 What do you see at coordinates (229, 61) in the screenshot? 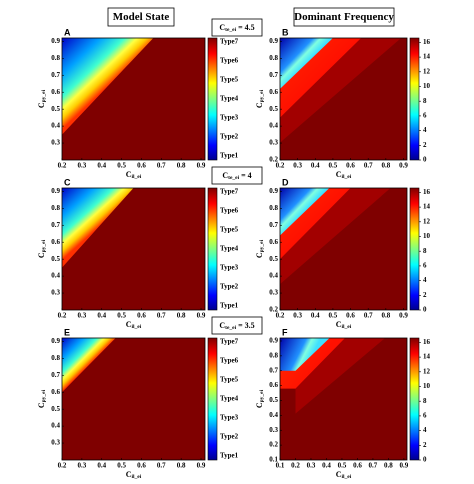
I see `colorbar-label: Type6` at bounding box center [229, 61].